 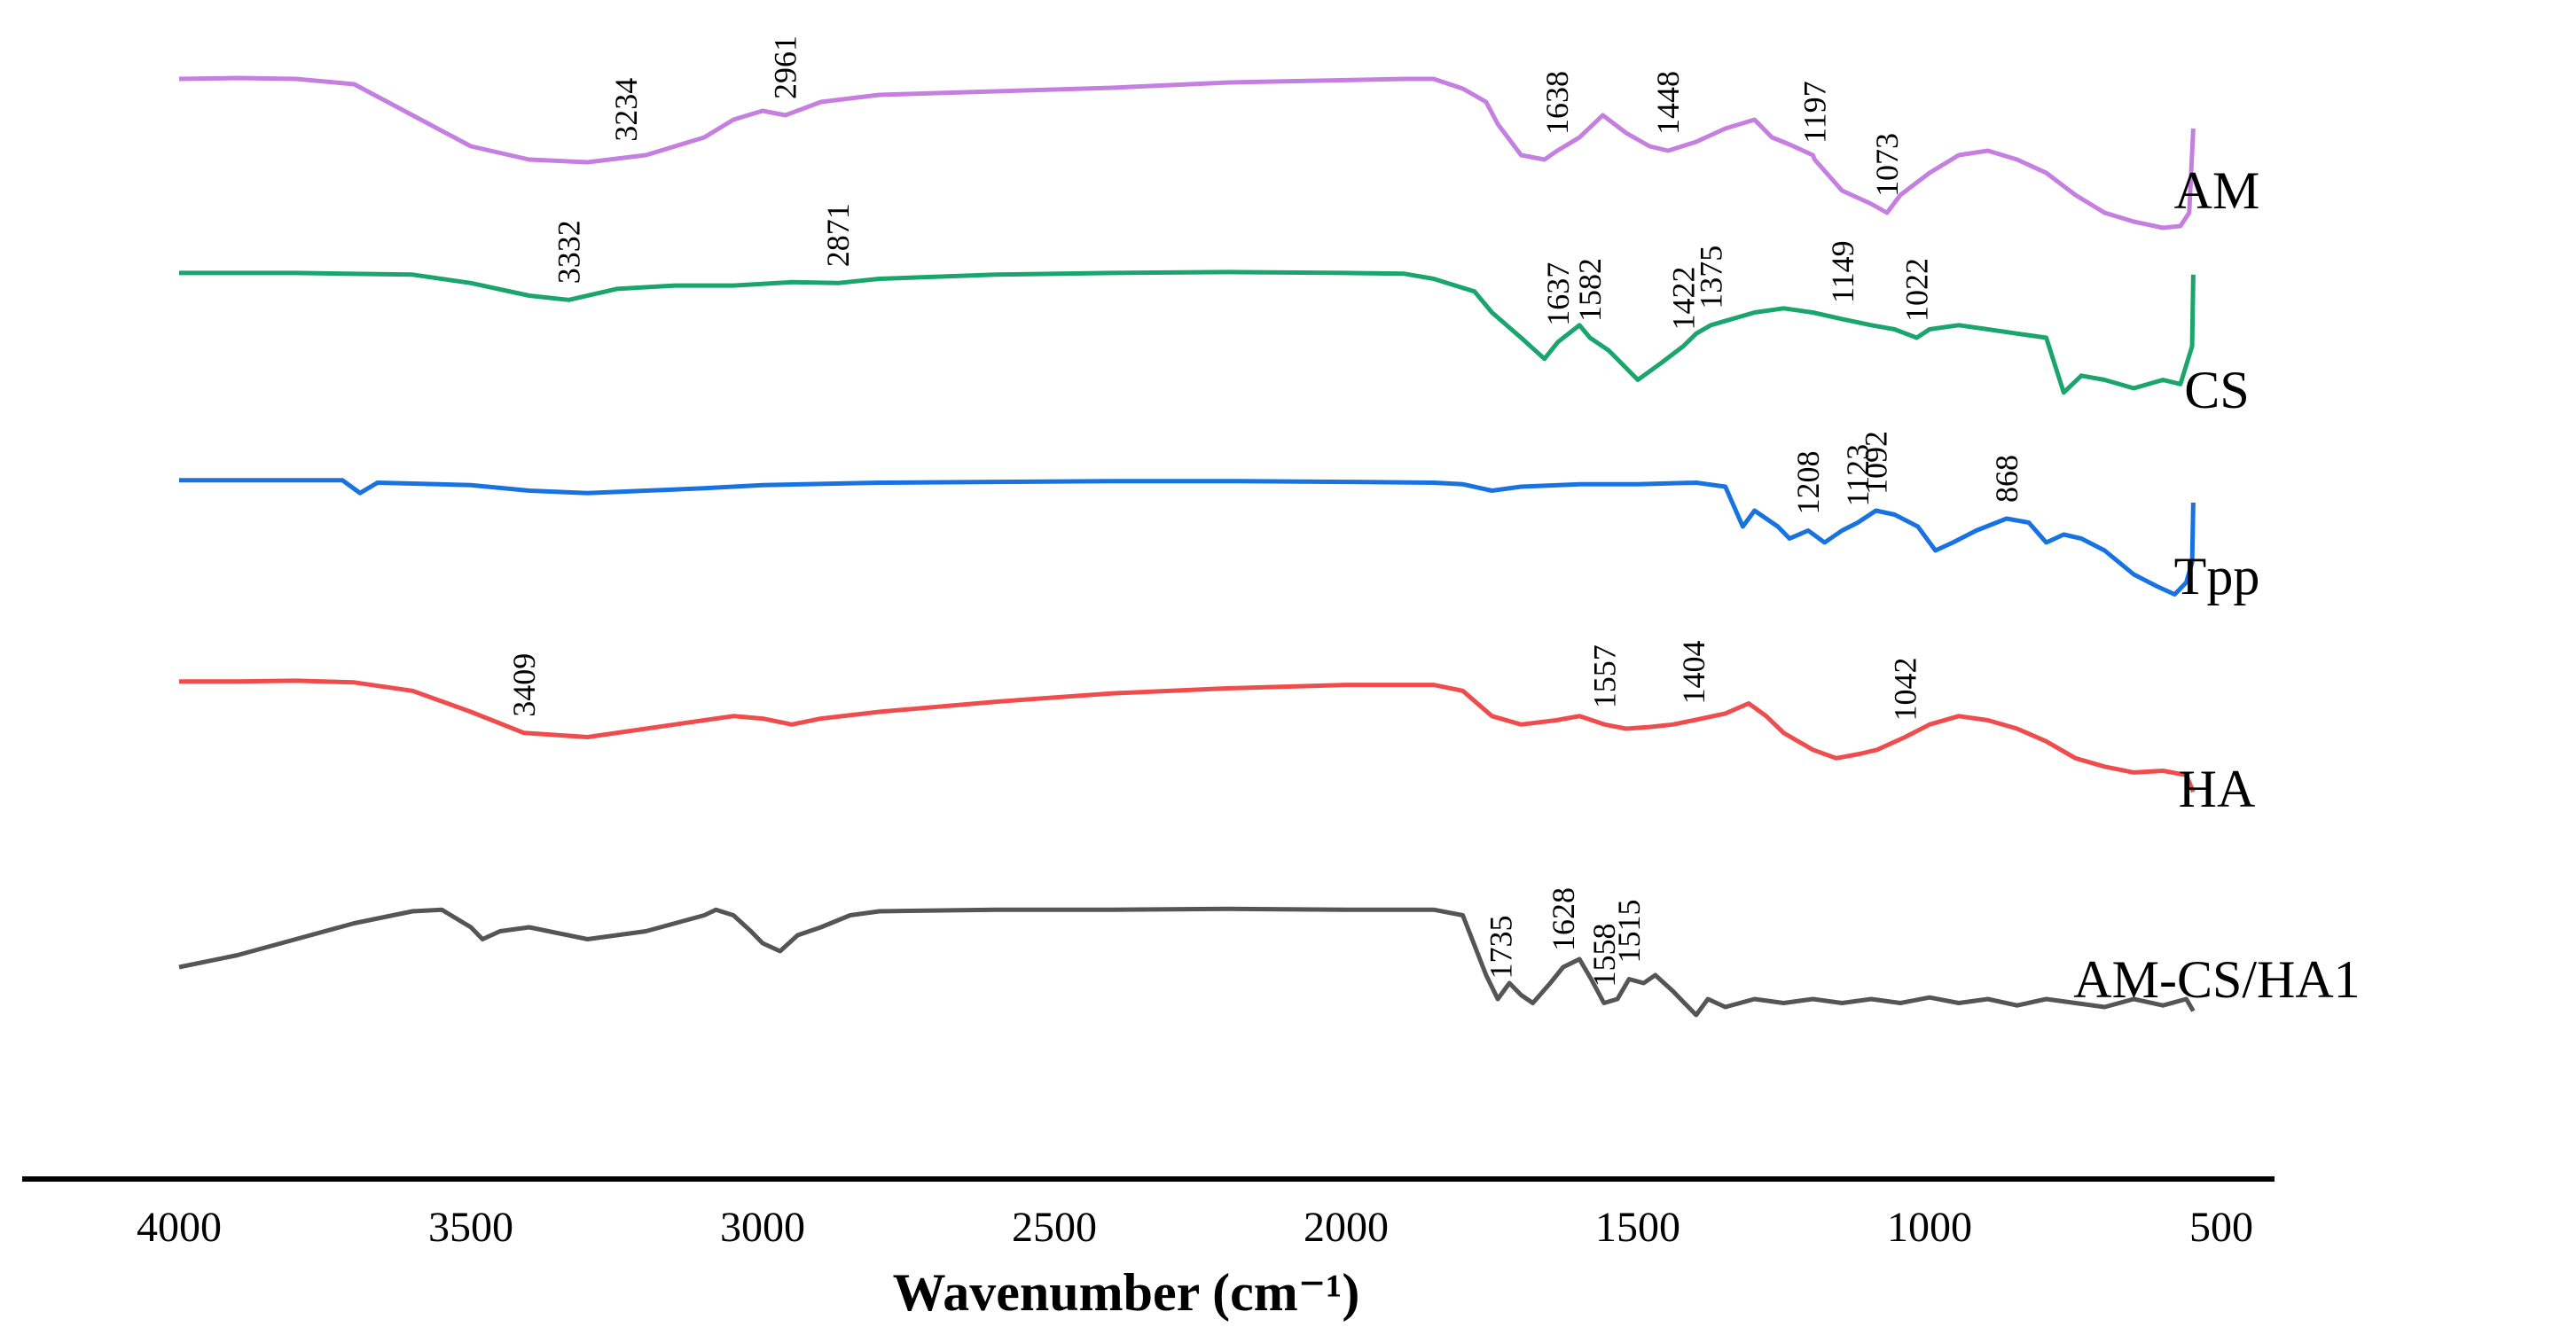 What do you see at coordinates (1346, 1228) in the screenshot?
I see `x-tick-label: 2000` at bounding box center [1346, 1228].